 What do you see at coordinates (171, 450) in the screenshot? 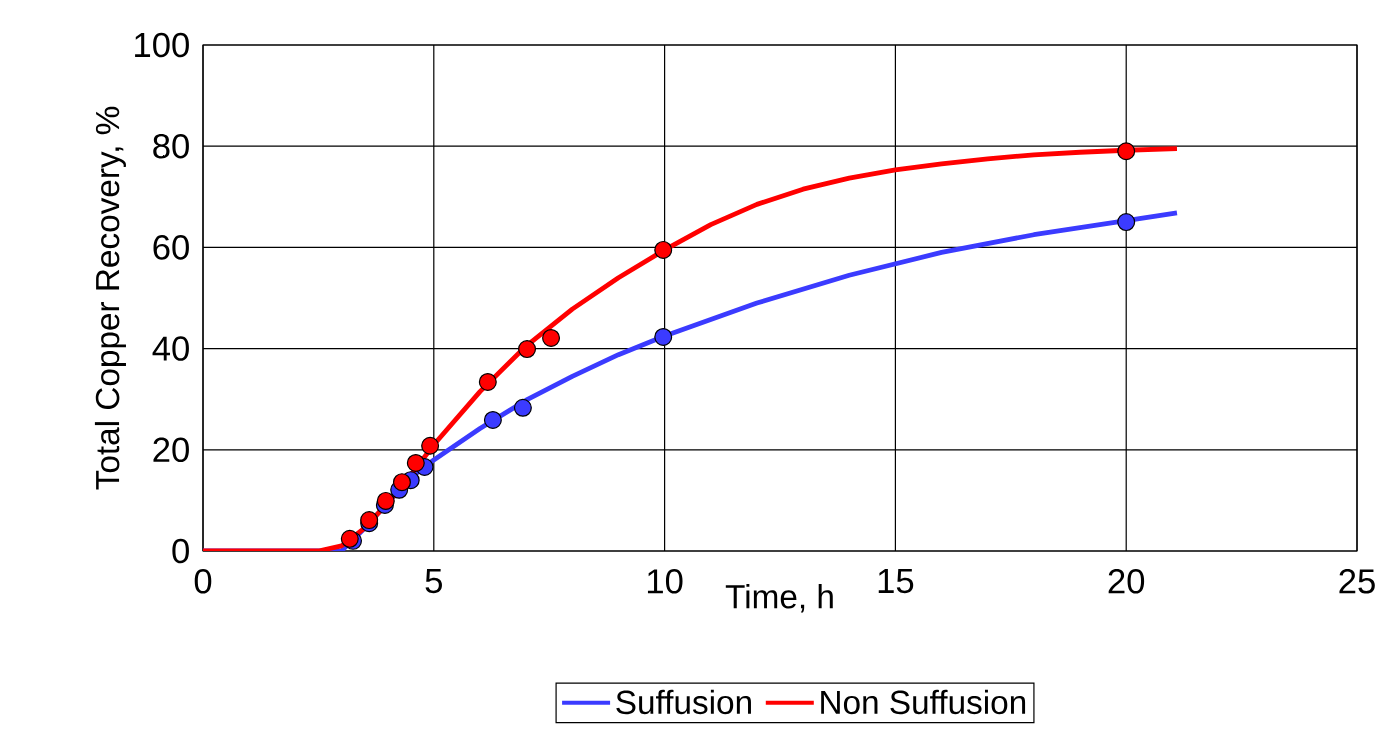
I see `y-tick-label: 20` at bounding box center [171, 450].